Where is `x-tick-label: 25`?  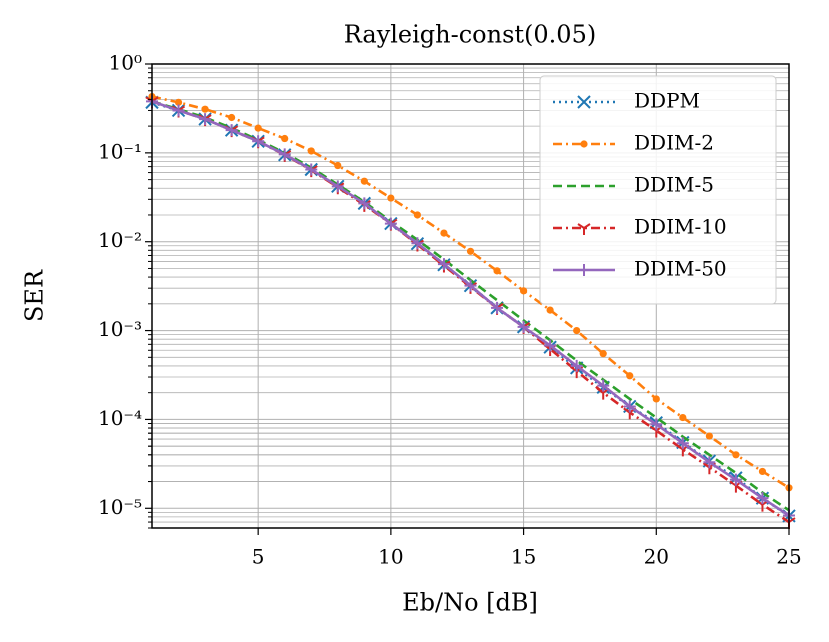 x-tick-label: 25 is located at coordinates (788, 557).